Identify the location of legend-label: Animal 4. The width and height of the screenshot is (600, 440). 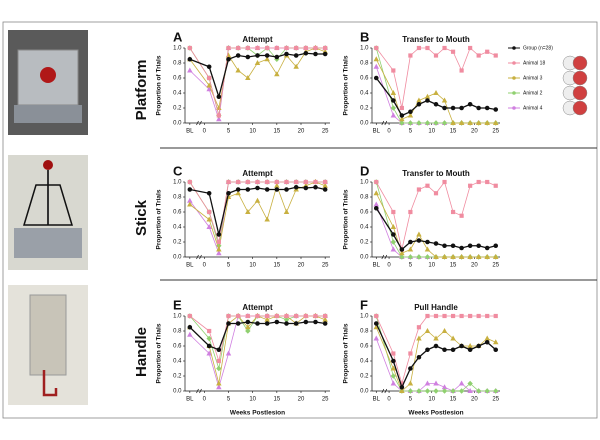
(533, 108).